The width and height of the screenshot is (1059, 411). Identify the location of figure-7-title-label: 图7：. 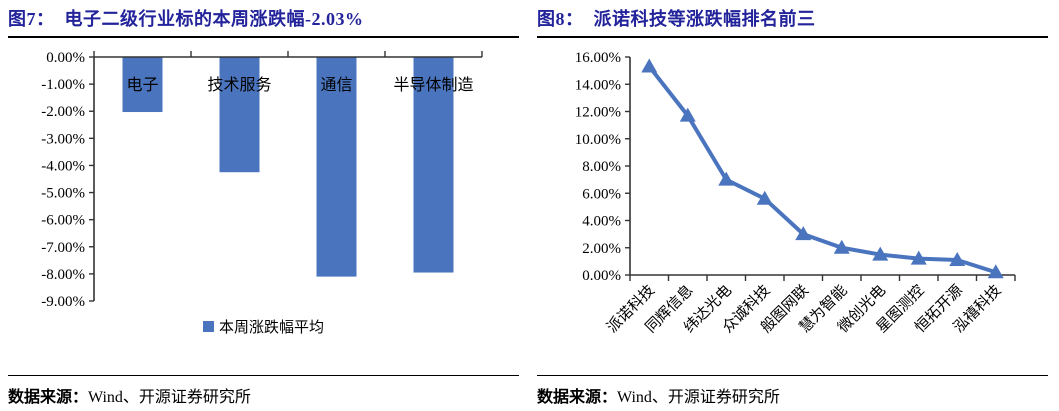
(31, 19).